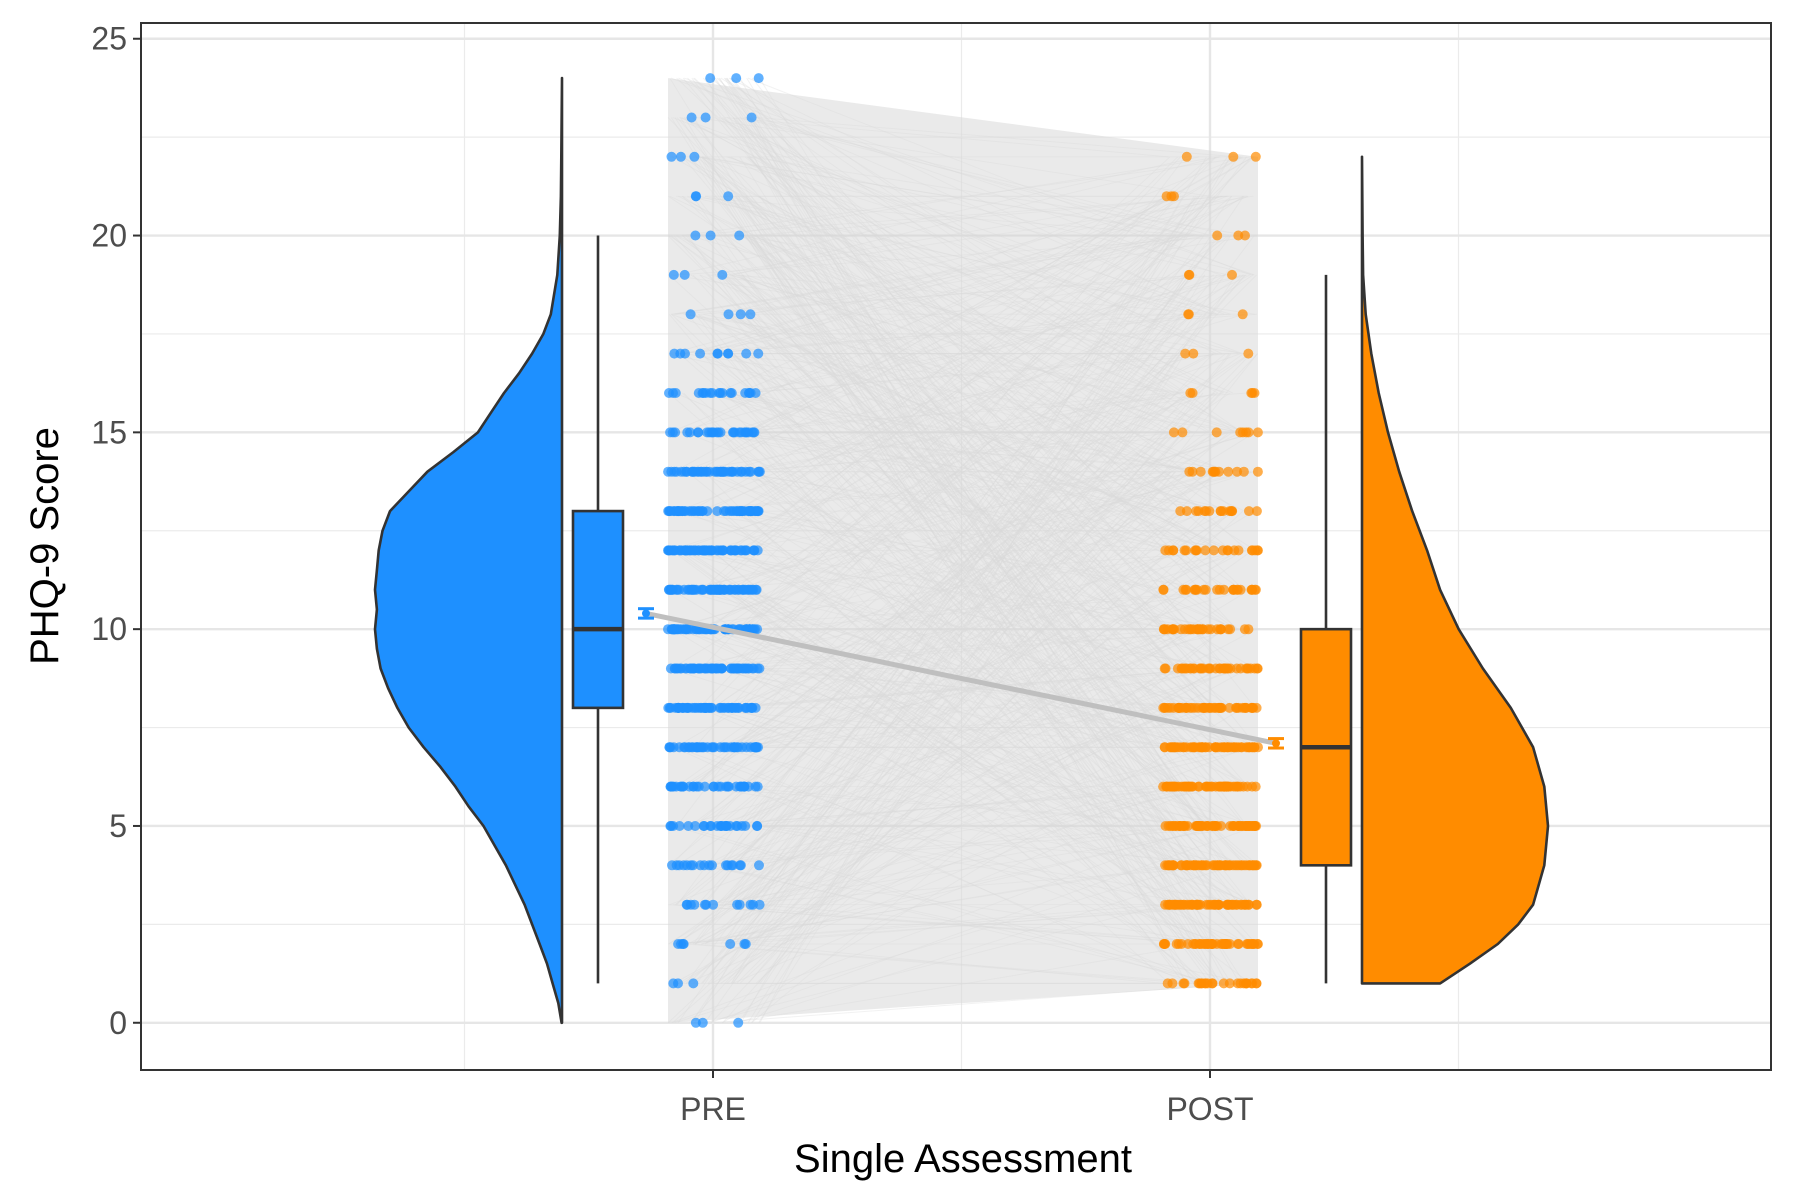  I want to click on x-tick-label: PRE, so click(713, 1109).